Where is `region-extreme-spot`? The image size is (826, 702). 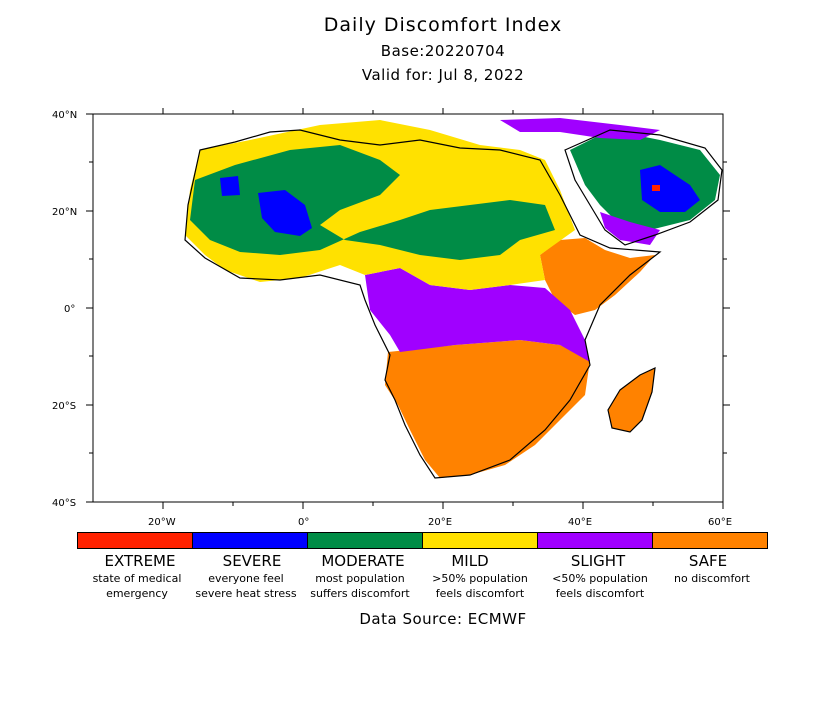
region-extreme-spot is located at coordinates (656, 188).